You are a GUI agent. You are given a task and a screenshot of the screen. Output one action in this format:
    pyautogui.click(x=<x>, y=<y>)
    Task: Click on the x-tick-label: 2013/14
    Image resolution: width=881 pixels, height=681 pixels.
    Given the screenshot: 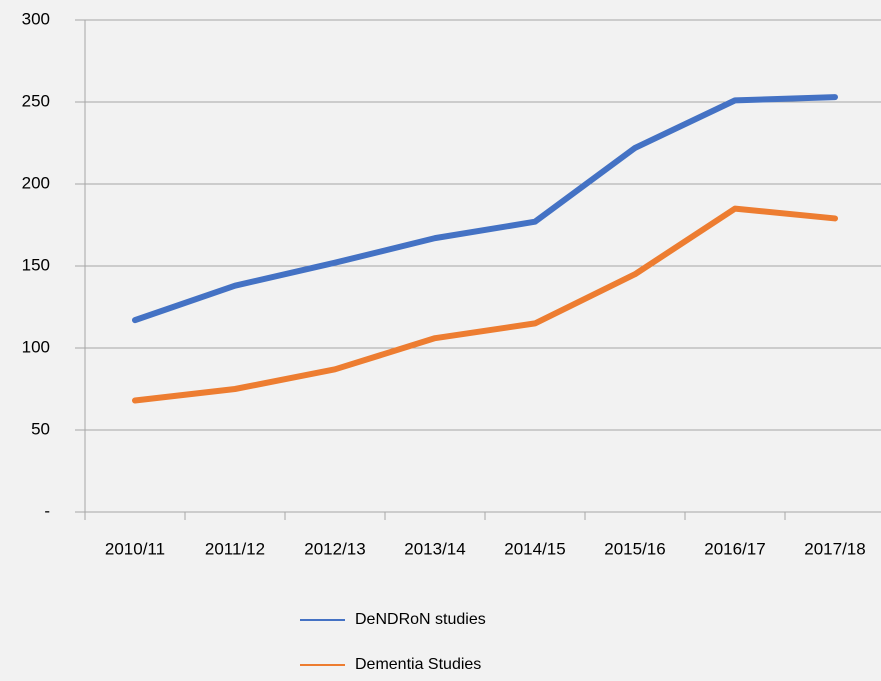 What is the action you would take?
    pyautogui.click(x=434, y=548)
    